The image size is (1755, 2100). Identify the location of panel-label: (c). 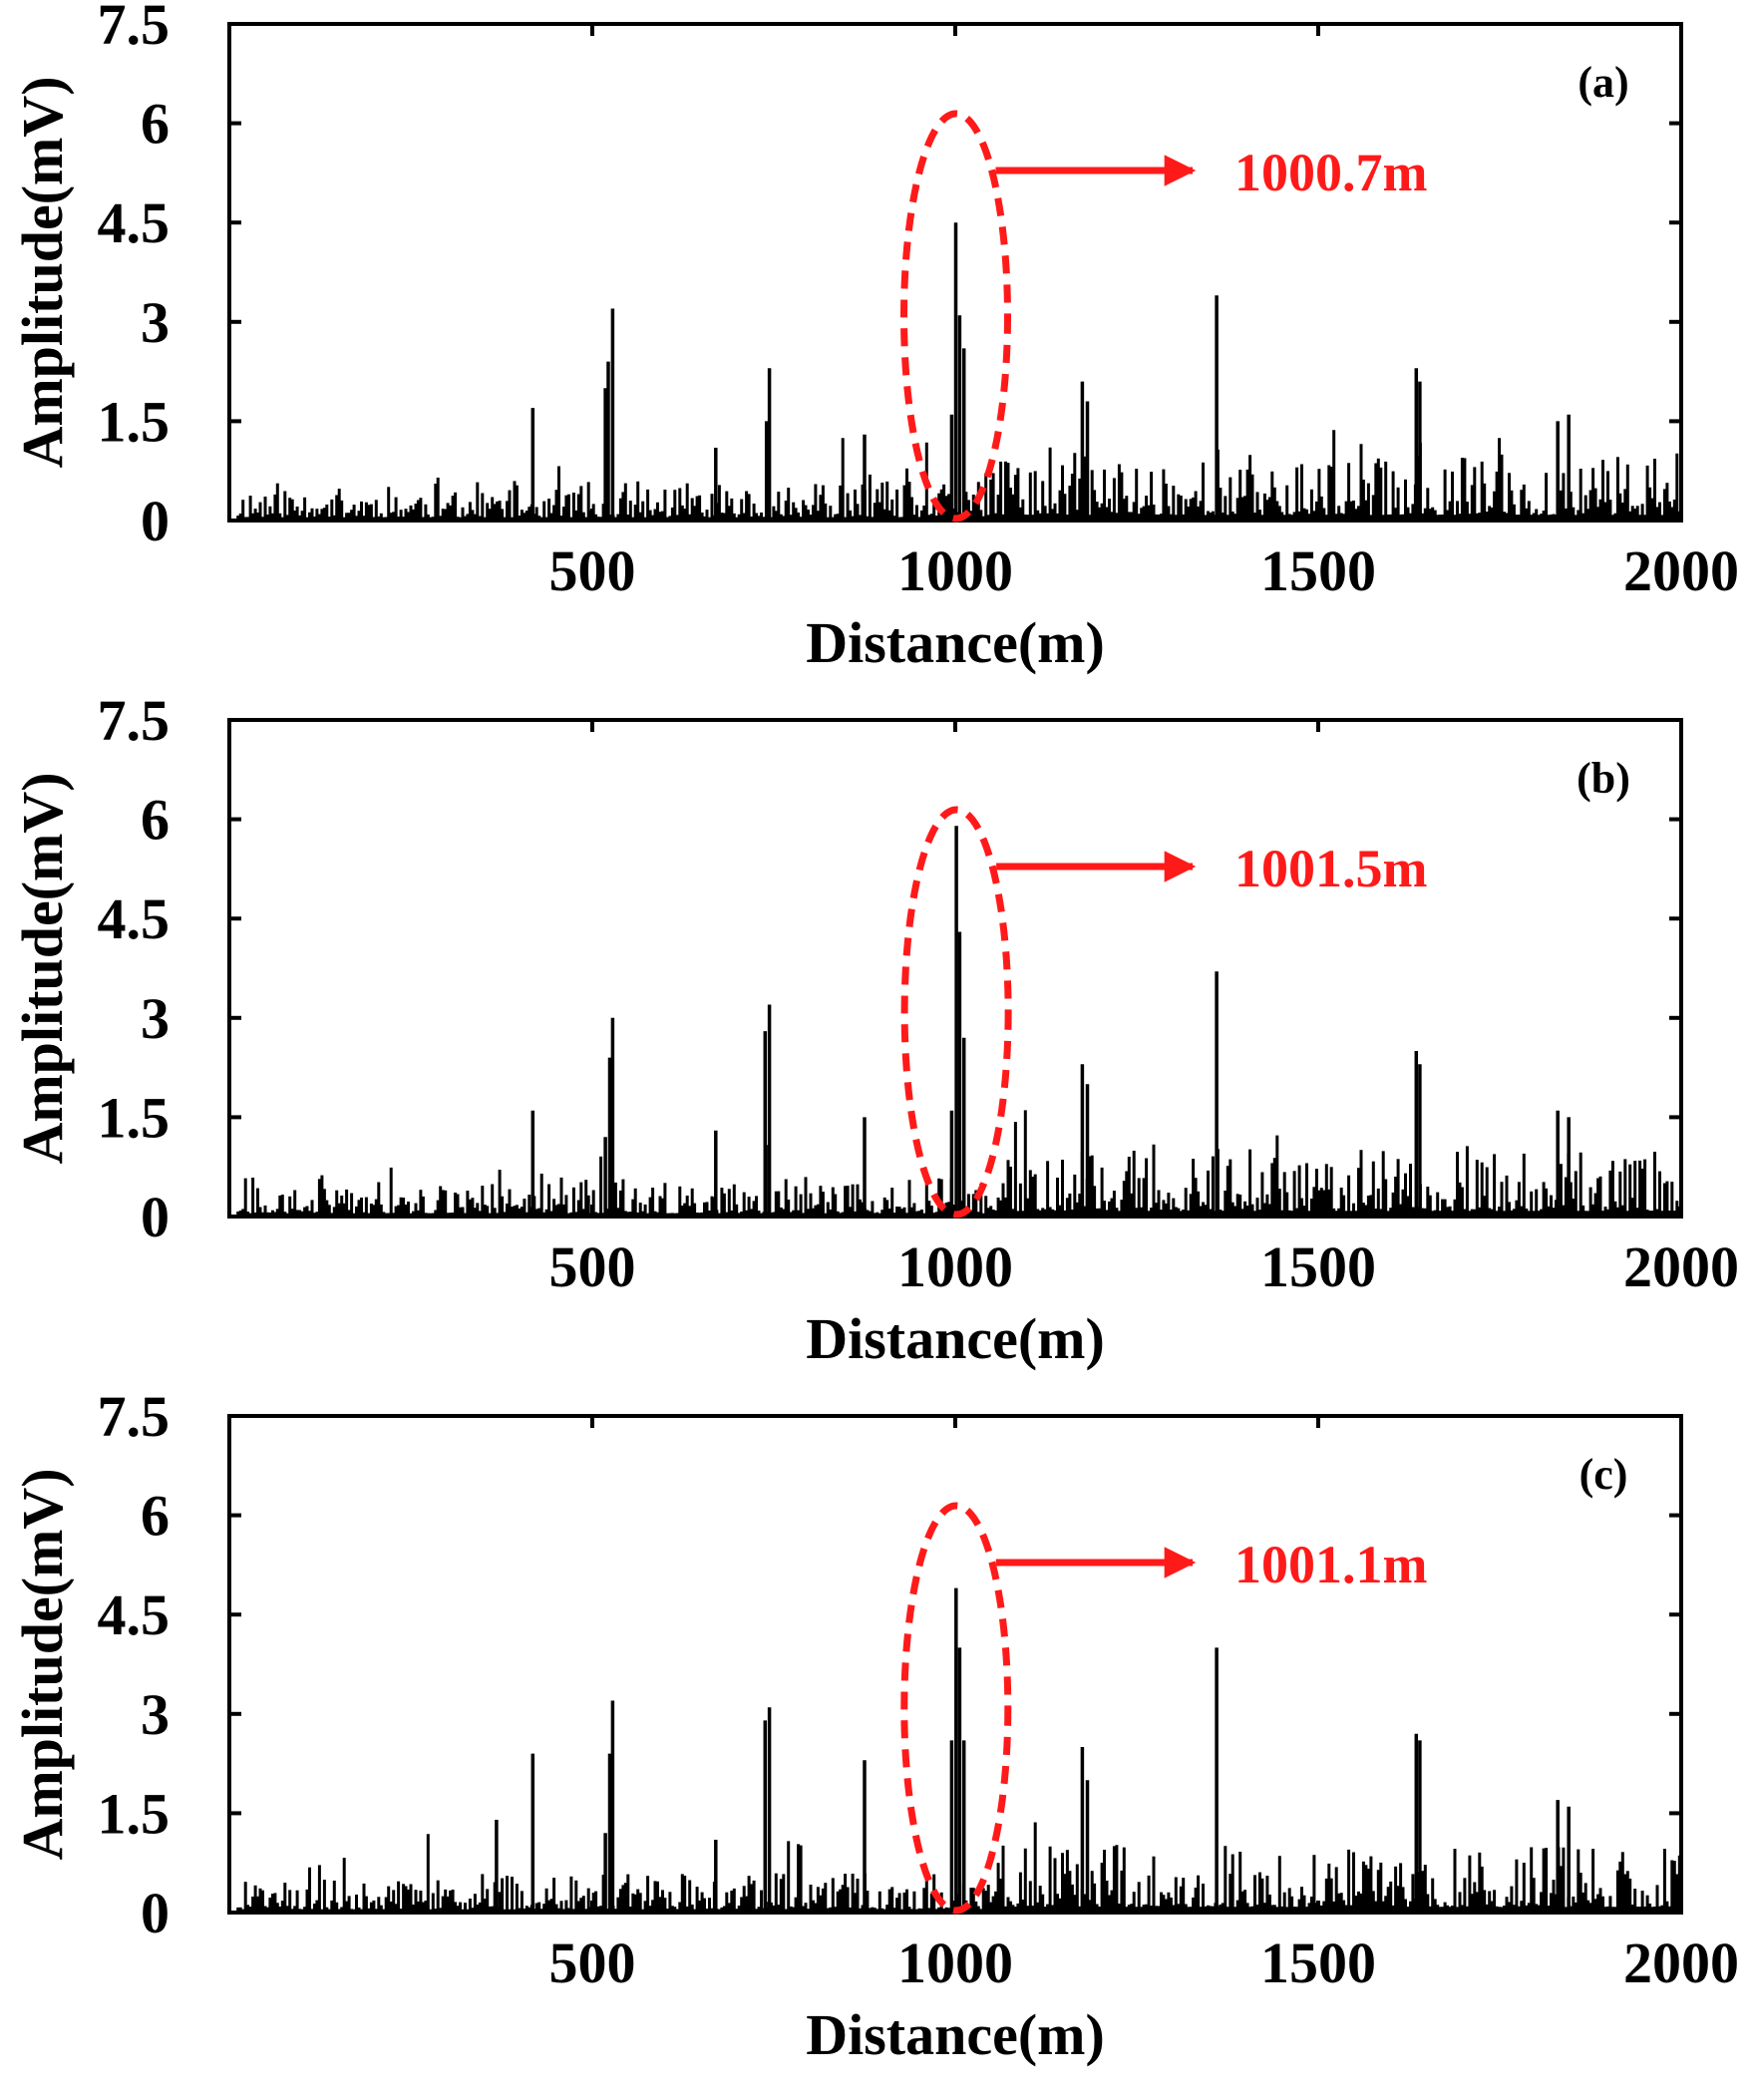
(1604, 1475).